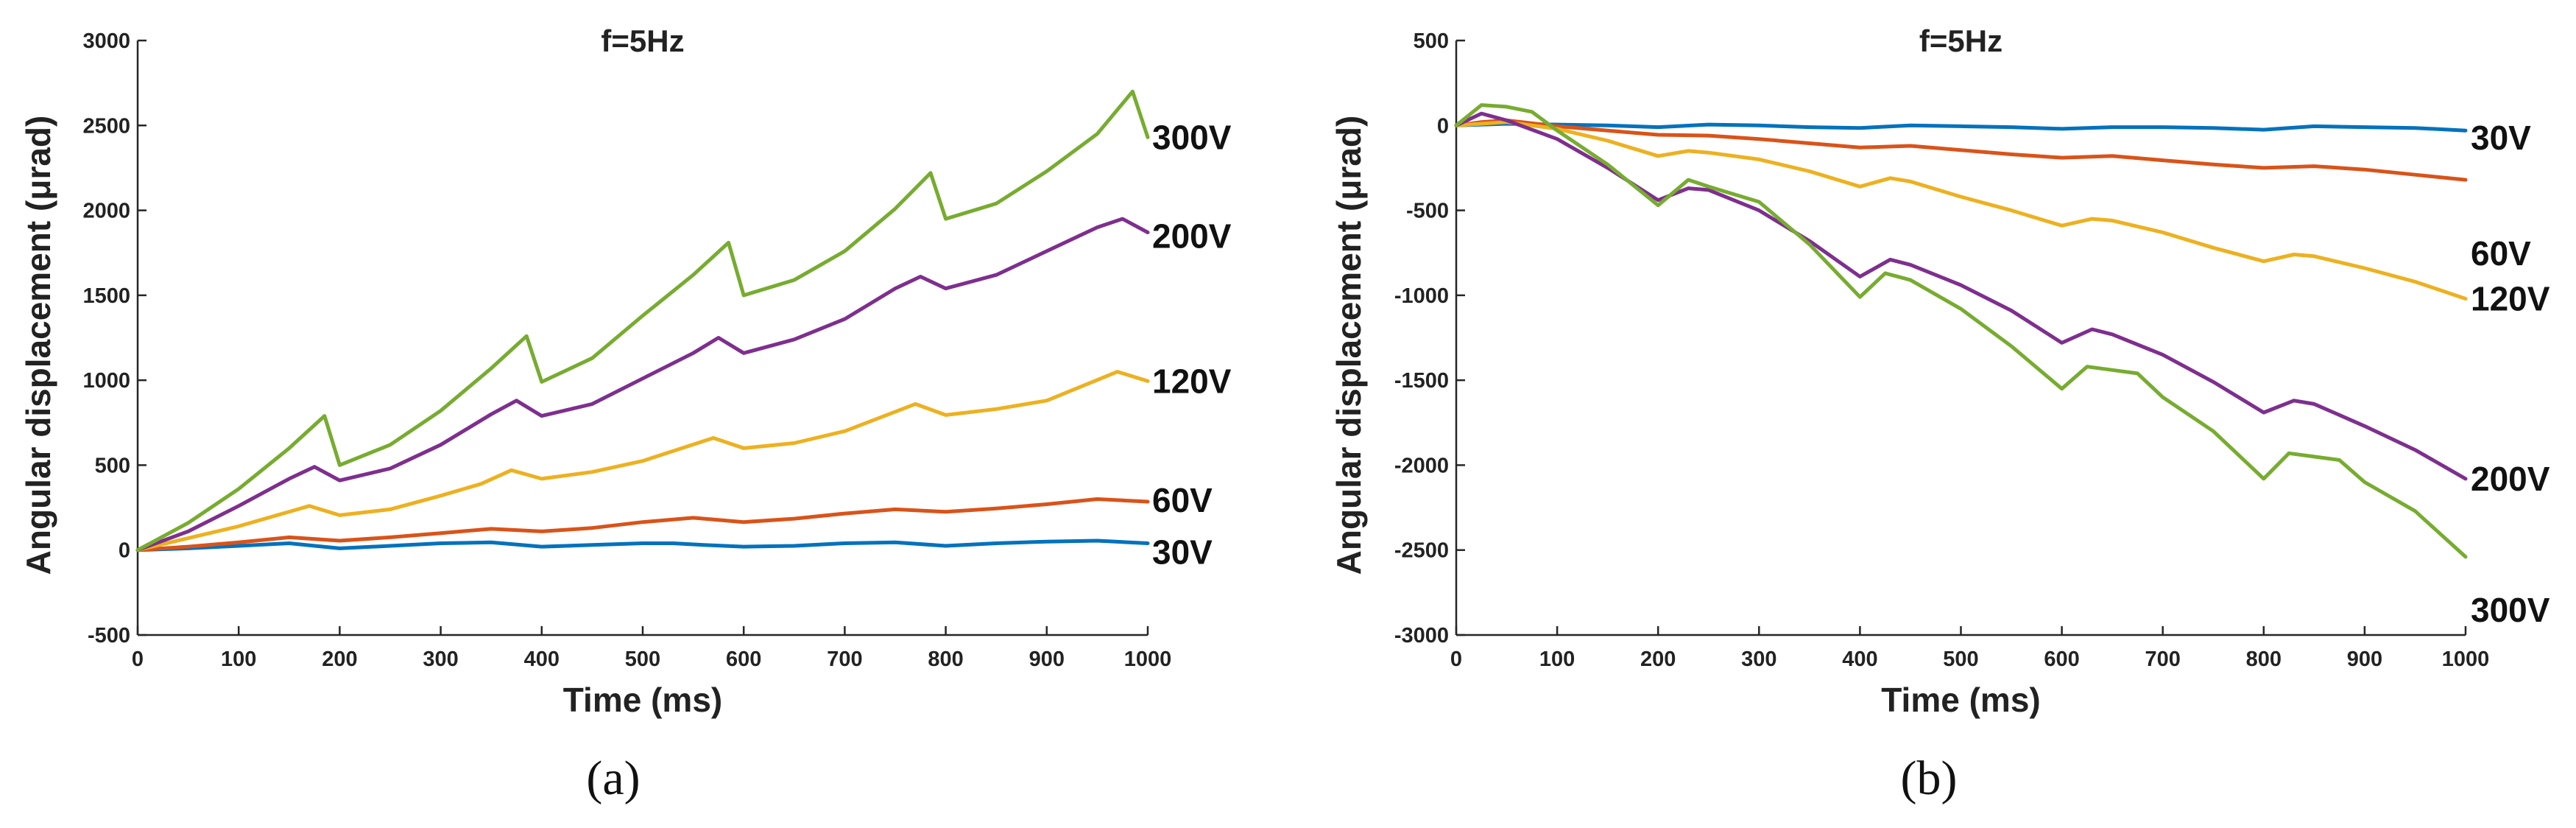  Describe the element at coordinates (1421, 381) in the screenshot. I see `y-tick-label: -1500` at that location.